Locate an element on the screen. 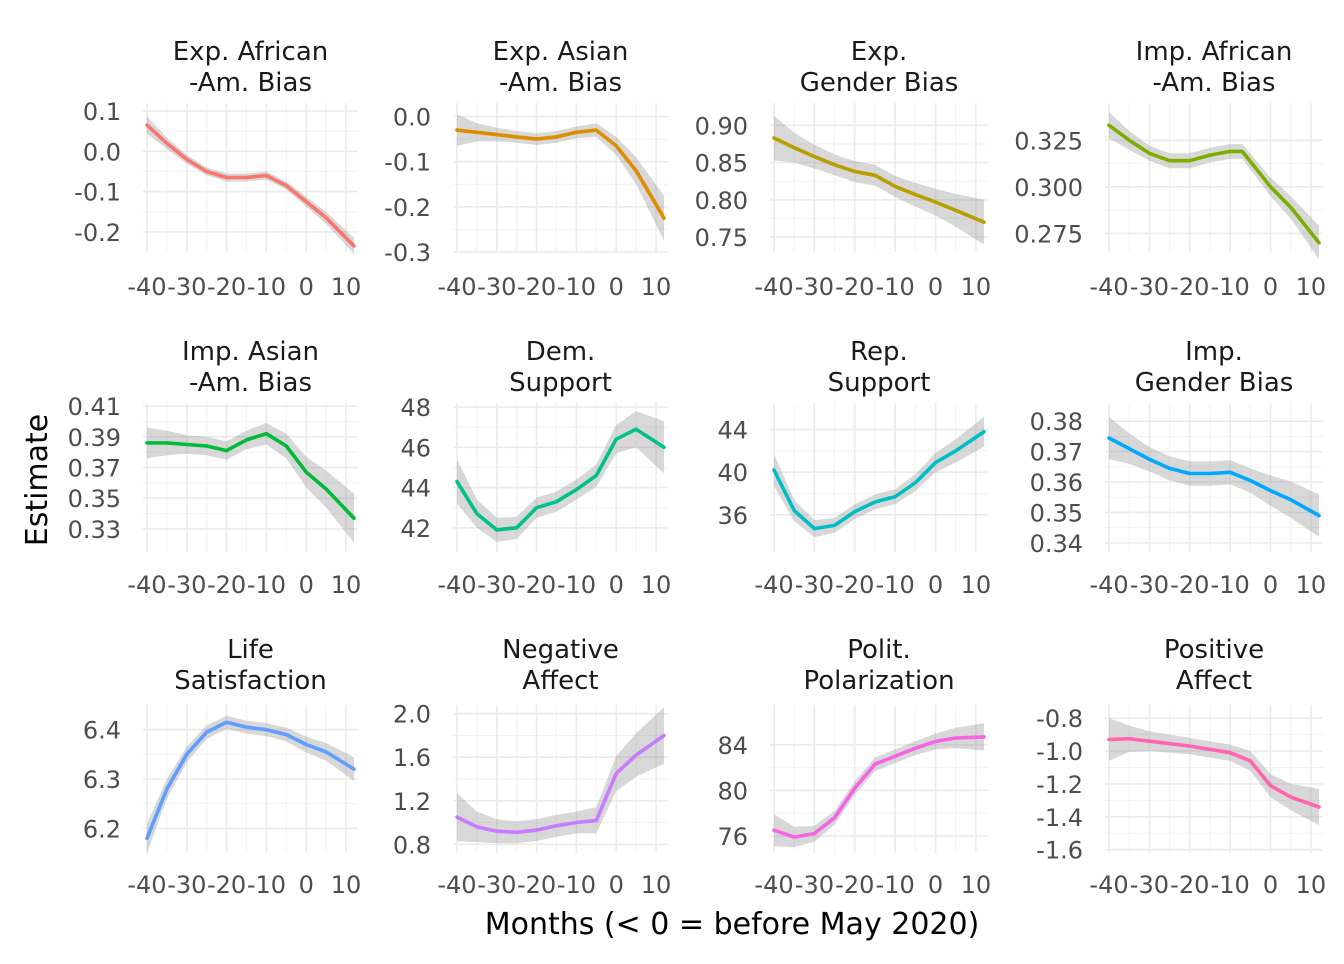 The width and height of the screenshot is (1344, 964). y-tick-label: 80 is located at coordinates (732, 791).